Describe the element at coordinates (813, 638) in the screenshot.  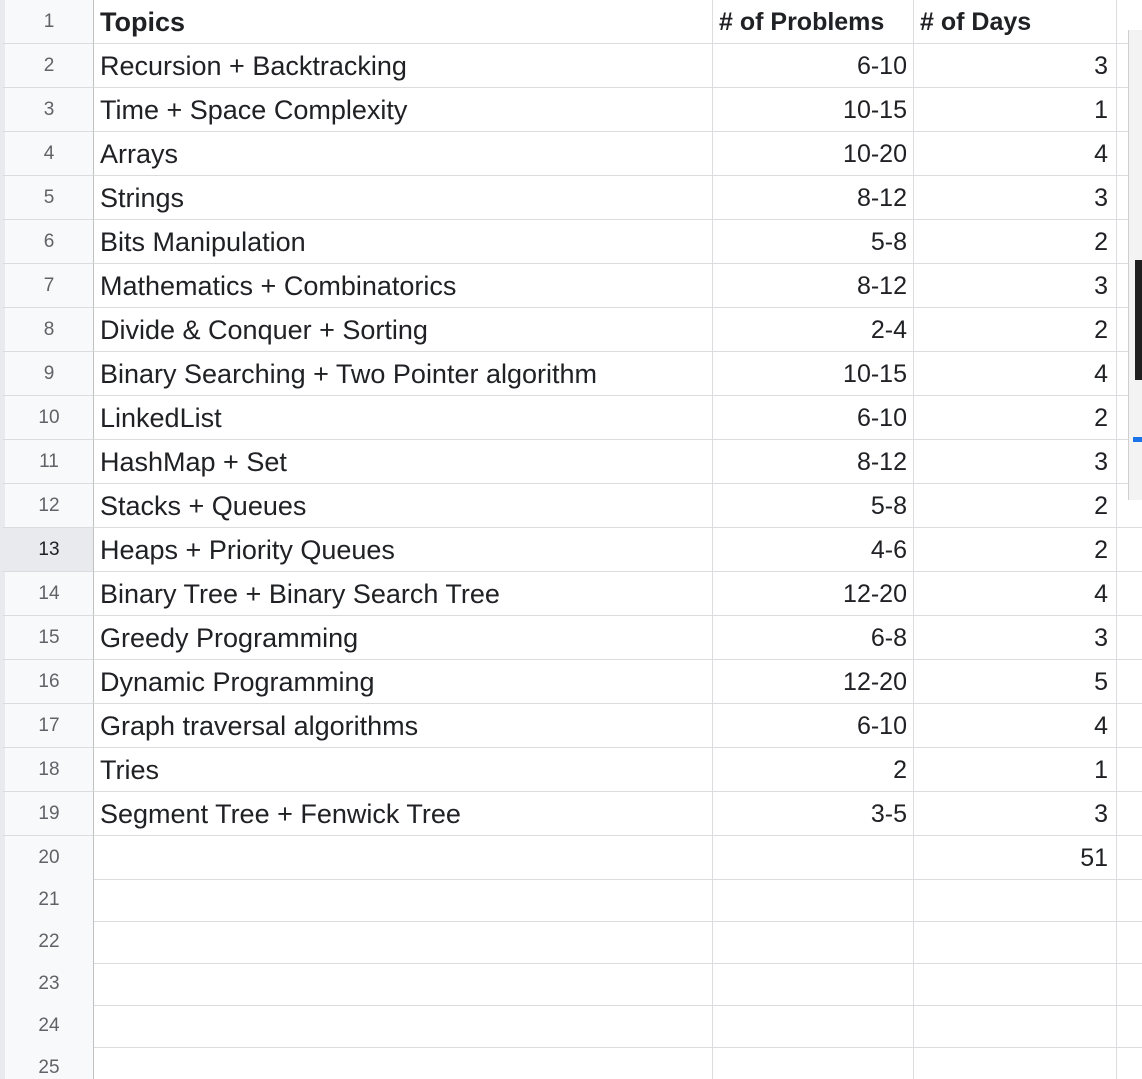
I see `problems-cell: 6-8` at that location.